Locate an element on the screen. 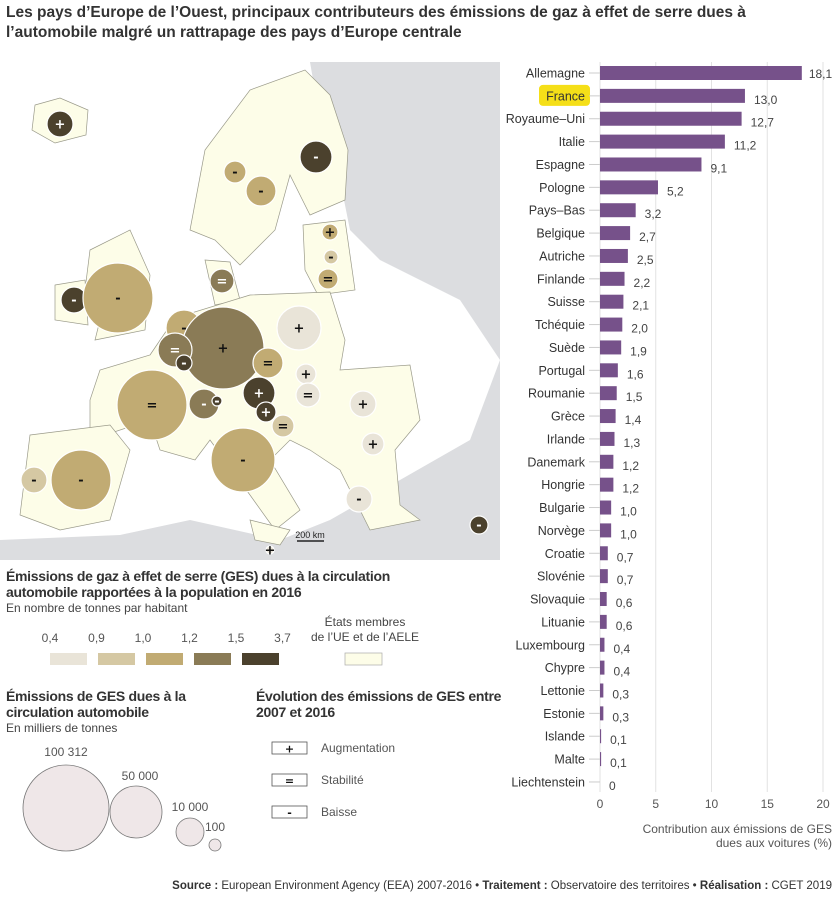 The height and width of the screenshot is (900, 839). category-label: Chypre is located at coordinates (565, 668).